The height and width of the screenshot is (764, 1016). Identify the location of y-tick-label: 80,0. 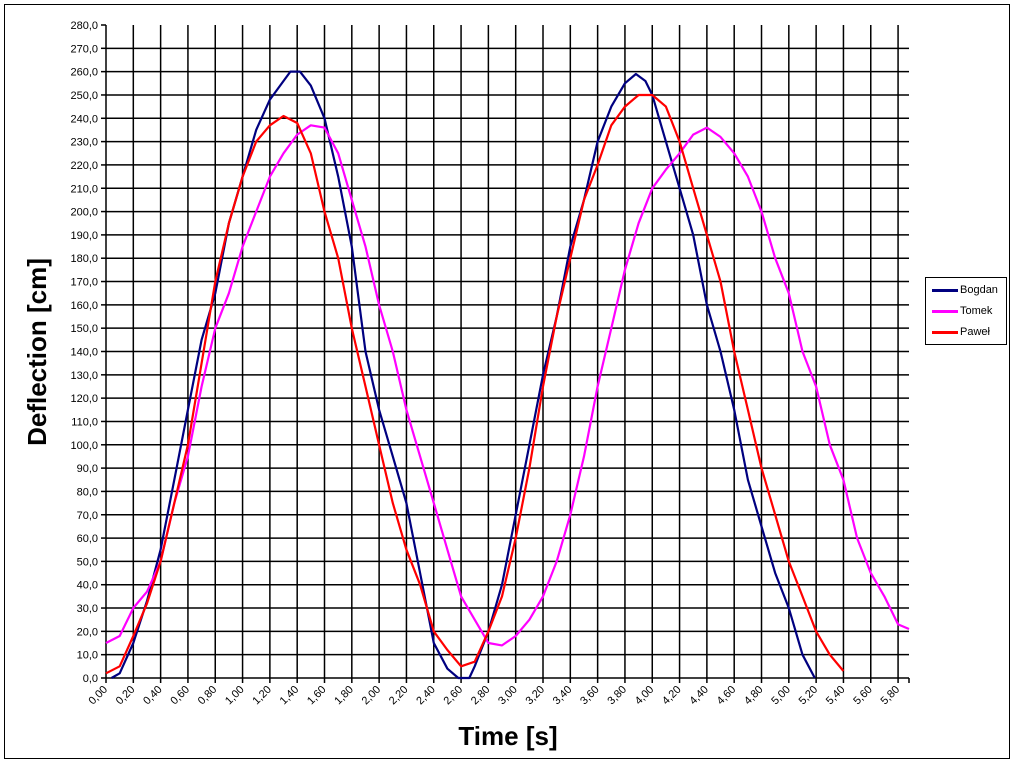
(87, 492).